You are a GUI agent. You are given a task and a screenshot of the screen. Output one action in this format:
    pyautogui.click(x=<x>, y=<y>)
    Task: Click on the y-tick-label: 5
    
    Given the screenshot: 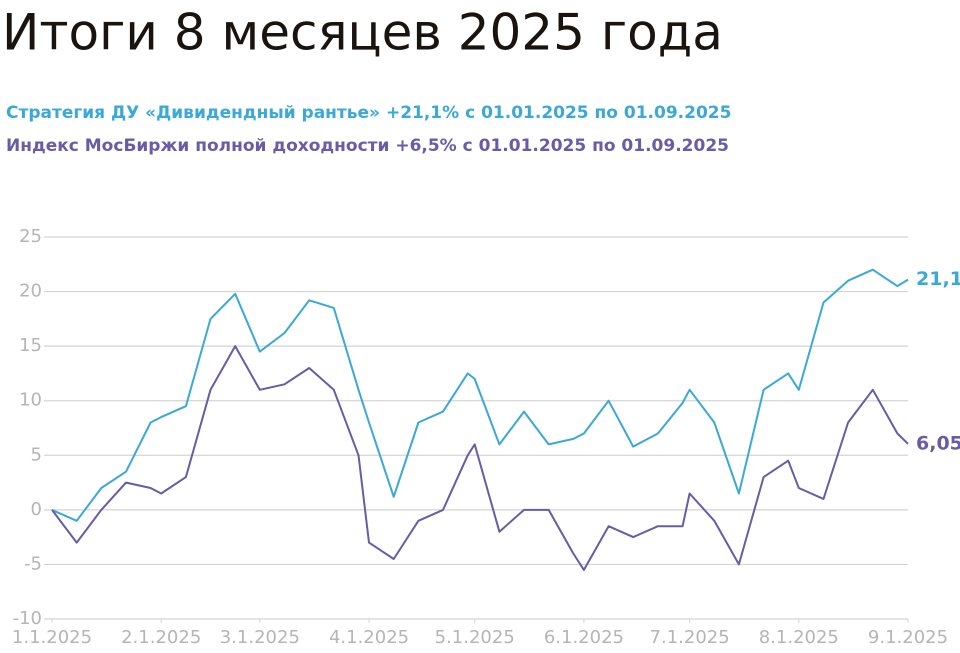 What is the action you would take?
    pyautogui.click(x=36, y=454)
    